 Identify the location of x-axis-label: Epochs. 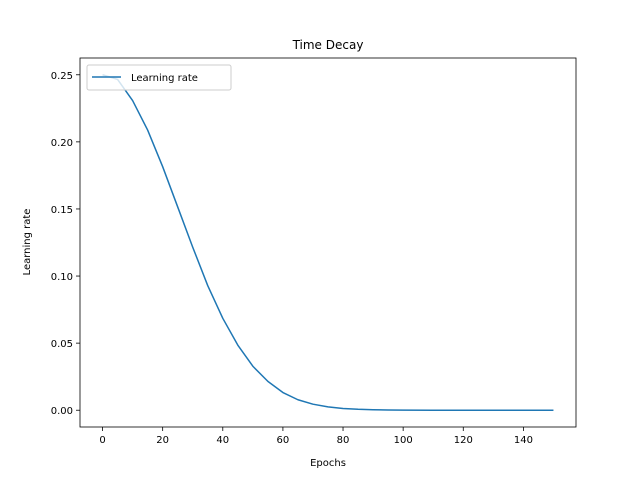
(328, 463).